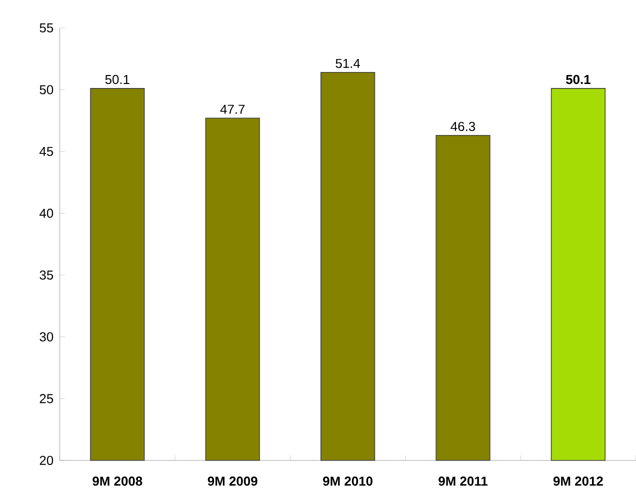 Image resolution: width=636 pixels, height=502 pixels. Describe the element at coordinates (117, 481) in the screenshot. I see `x-tick-label: 9M 2008` at that location.